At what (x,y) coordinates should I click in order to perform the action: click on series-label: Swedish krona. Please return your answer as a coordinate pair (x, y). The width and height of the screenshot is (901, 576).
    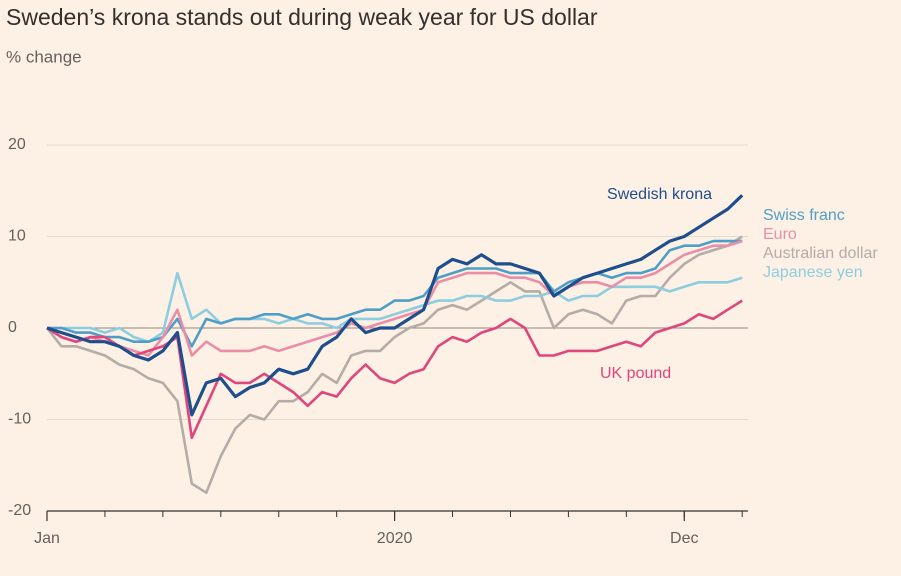
    Looking at the image, I should click on (659, 194).